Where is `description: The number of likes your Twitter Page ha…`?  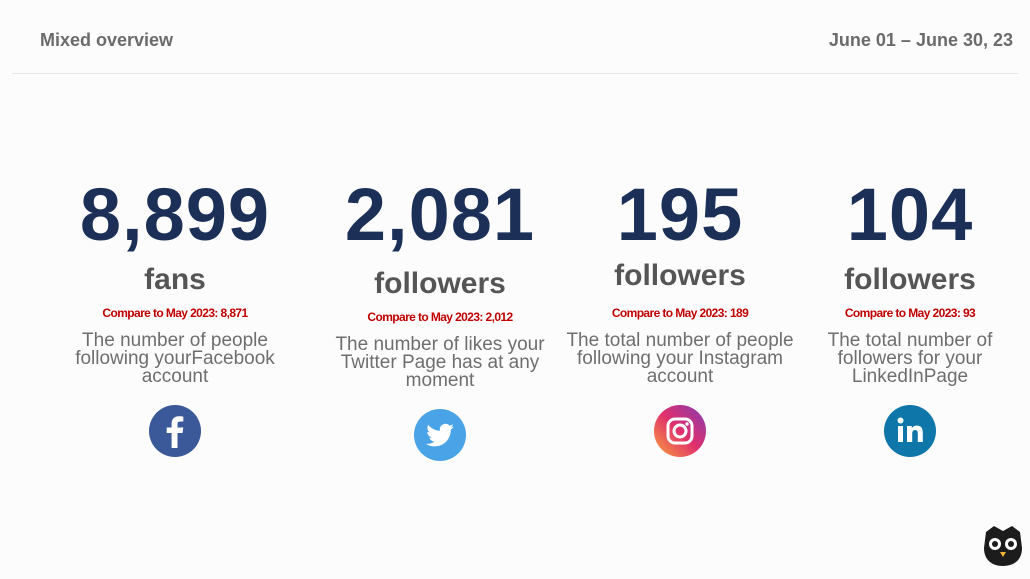 description: The number of likes your Twitter Page ha… is located at coordinates (440, 362).